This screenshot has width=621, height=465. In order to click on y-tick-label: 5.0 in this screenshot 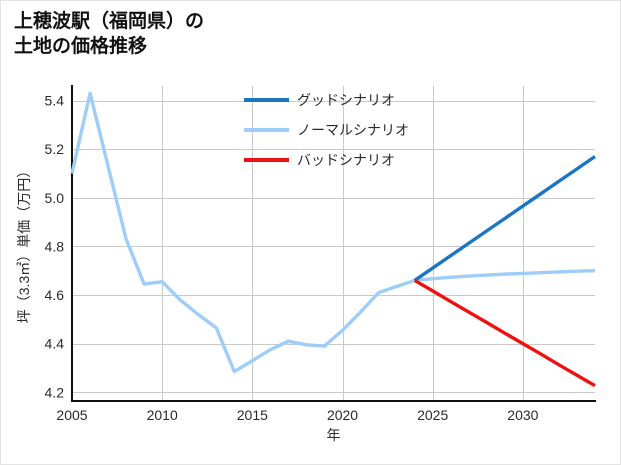, I will do `click(55, 198)`.